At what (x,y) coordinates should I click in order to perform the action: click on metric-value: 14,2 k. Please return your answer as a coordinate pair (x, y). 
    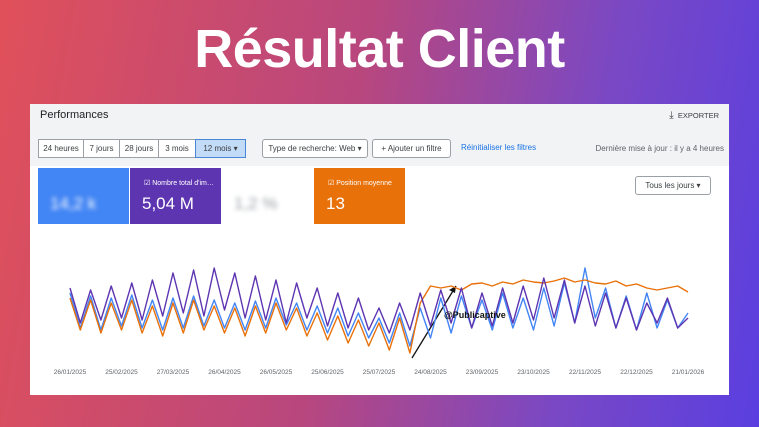
    Looking at the image, I should click on (73, 203).